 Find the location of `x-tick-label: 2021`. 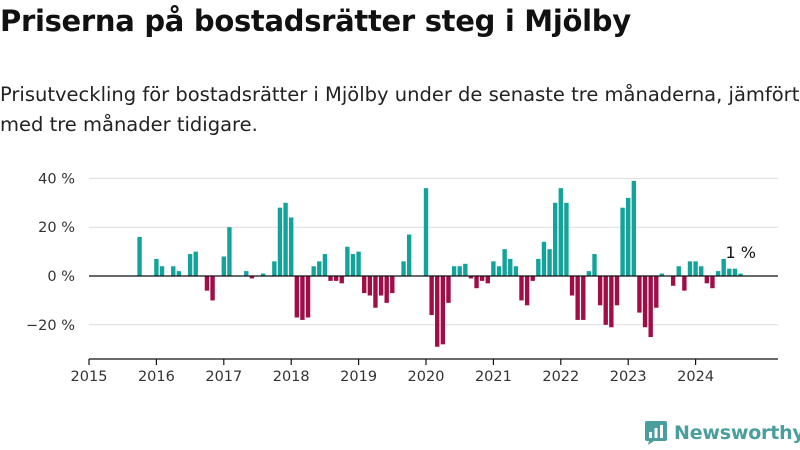

x-tick-label: 2021 is located at coordinates (493, 377).